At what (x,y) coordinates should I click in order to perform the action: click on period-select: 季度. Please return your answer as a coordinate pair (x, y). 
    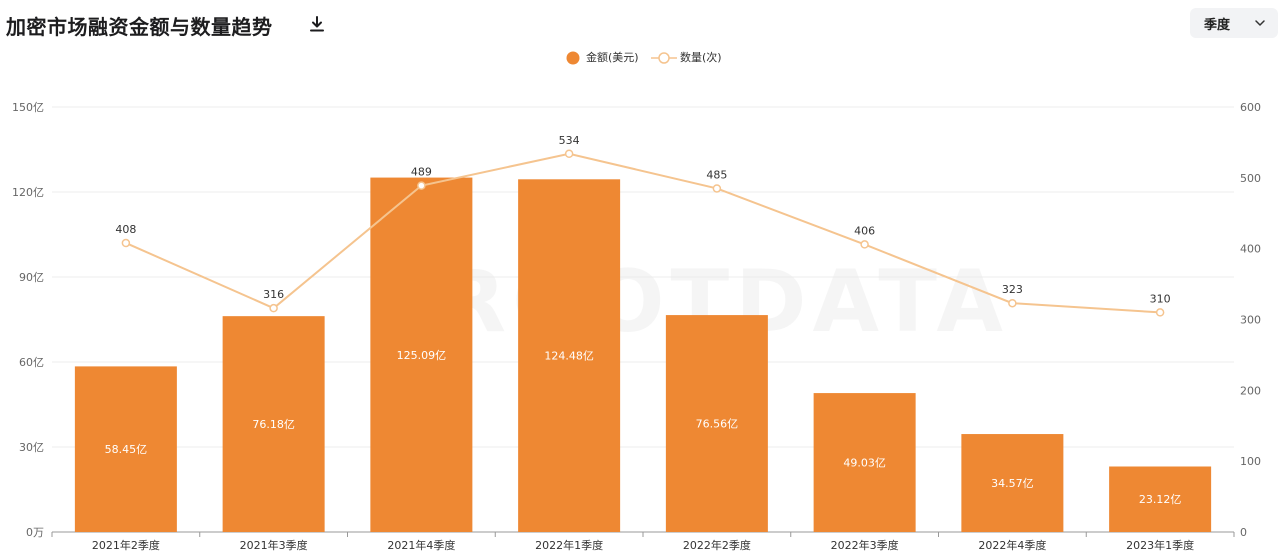
    Looking at the image, I should click on (1234, 23).